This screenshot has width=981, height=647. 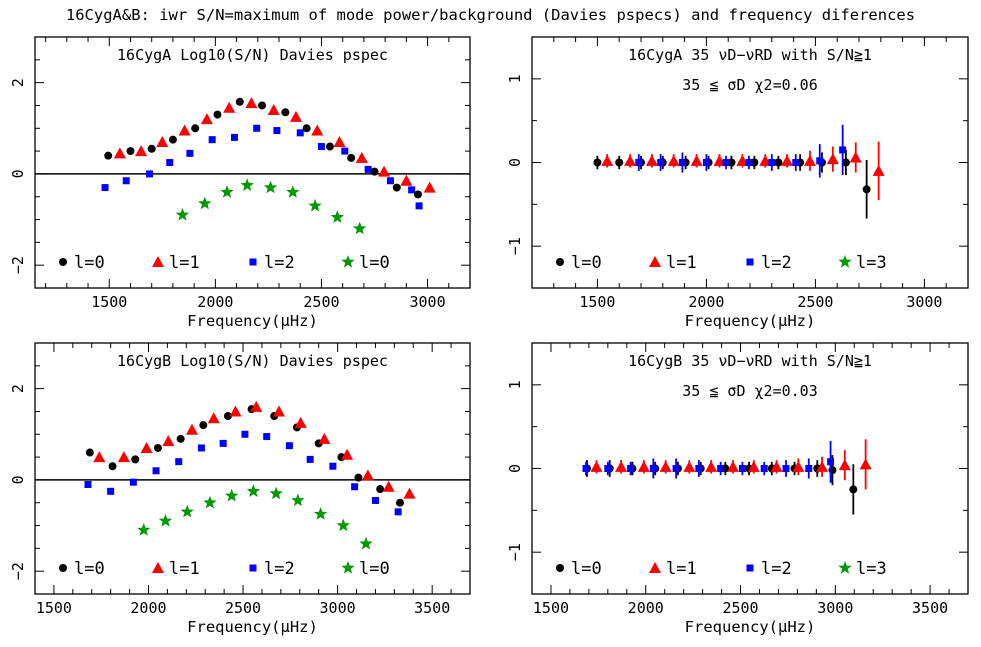 What do you see at coordinates (749, 391) in the screenshot?
I see `panel-subtitle: 35 ≦ σD χ2=0.03` at bounding box center [749, 391].